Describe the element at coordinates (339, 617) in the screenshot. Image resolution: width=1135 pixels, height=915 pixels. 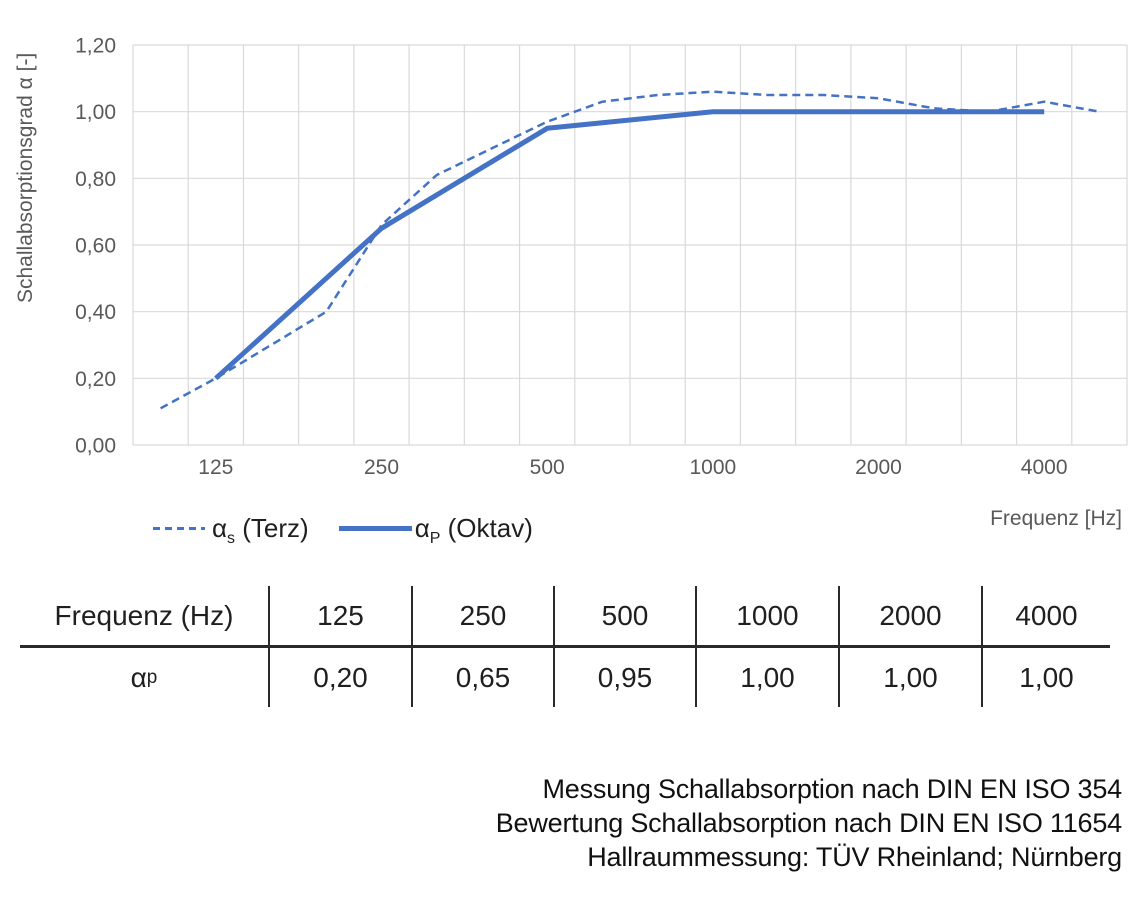
I see `table-header-cell: 125` at that location.